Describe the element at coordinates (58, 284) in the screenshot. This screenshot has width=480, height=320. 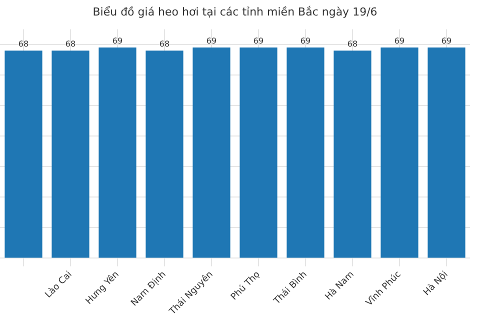
I see `x-tick-label: Lào Cai` at that location.